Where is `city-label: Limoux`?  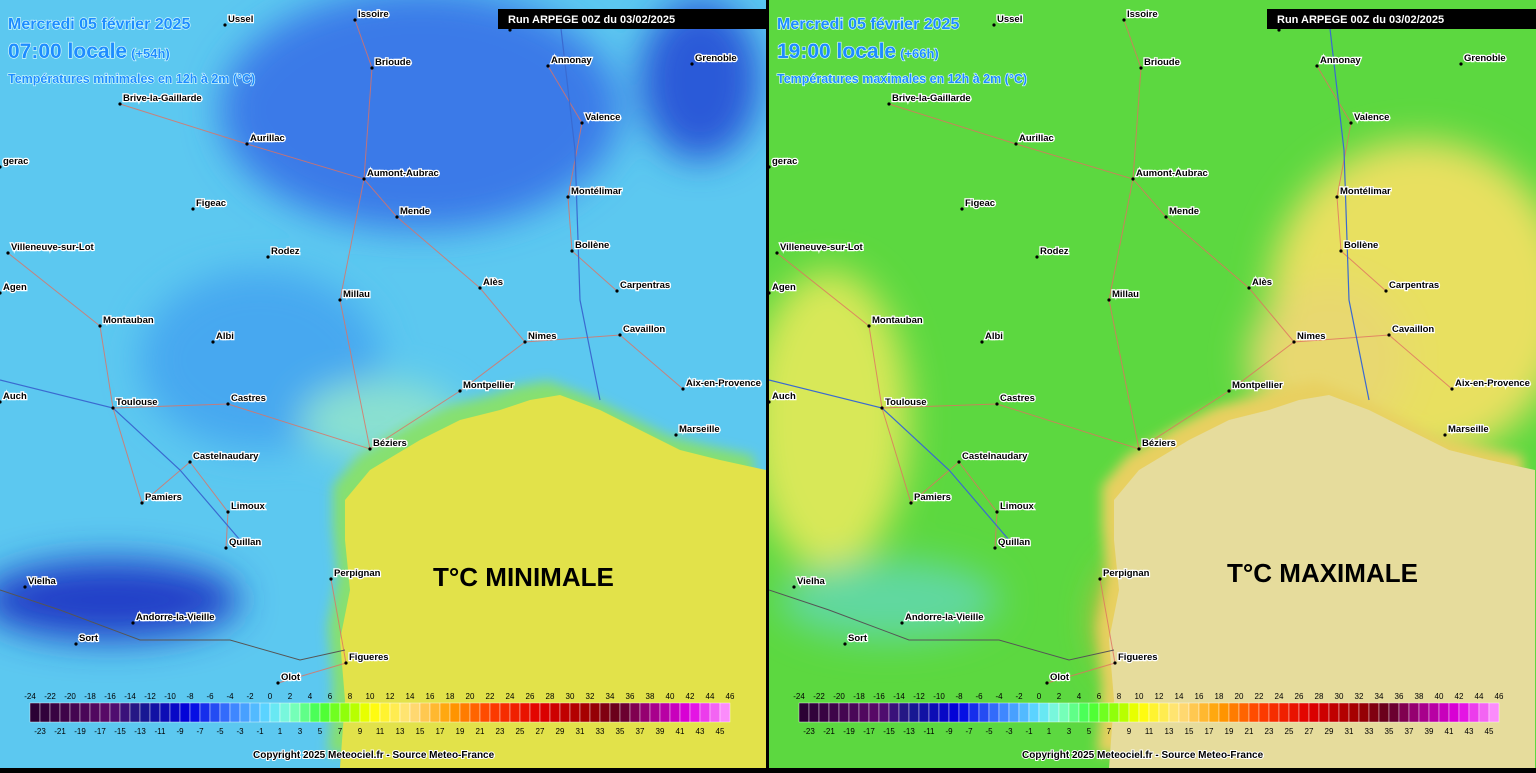
city-label: Limoux is located at coordinates (248, 506).